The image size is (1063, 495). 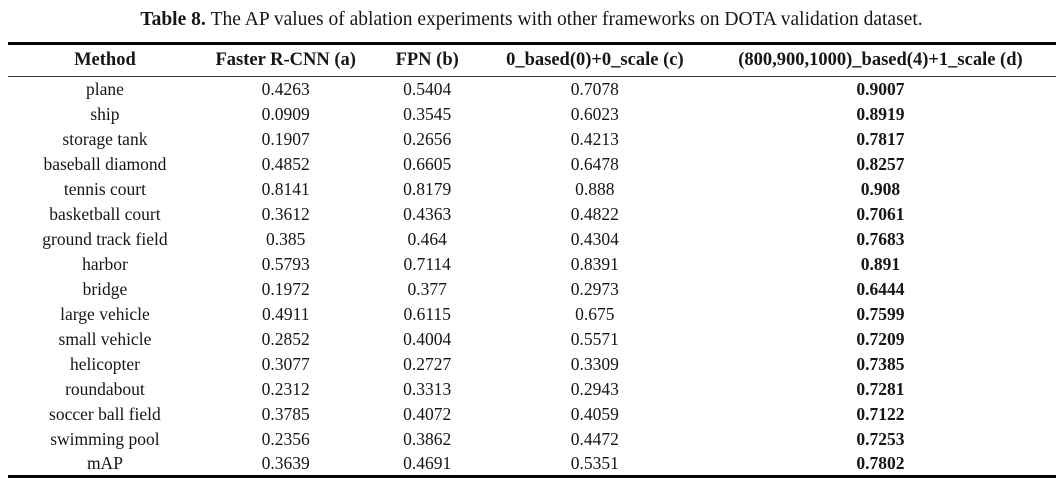 I want to click on value-cell: 0.8179, so click(x=427, y=188).